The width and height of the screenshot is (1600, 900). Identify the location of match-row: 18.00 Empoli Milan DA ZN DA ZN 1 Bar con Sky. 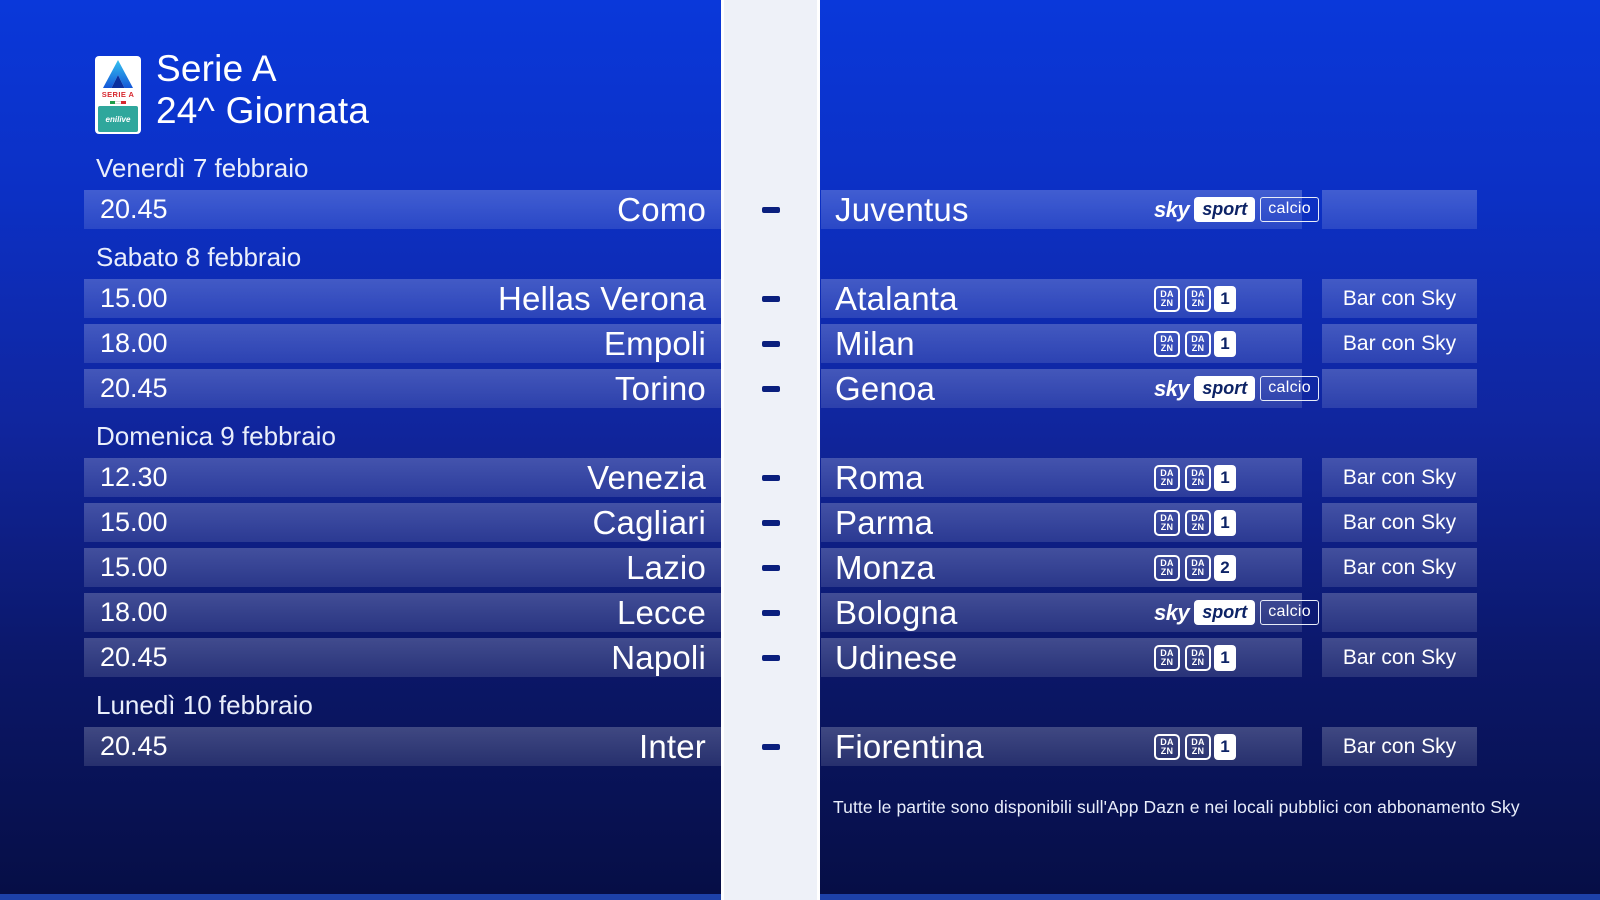
(781, 343).